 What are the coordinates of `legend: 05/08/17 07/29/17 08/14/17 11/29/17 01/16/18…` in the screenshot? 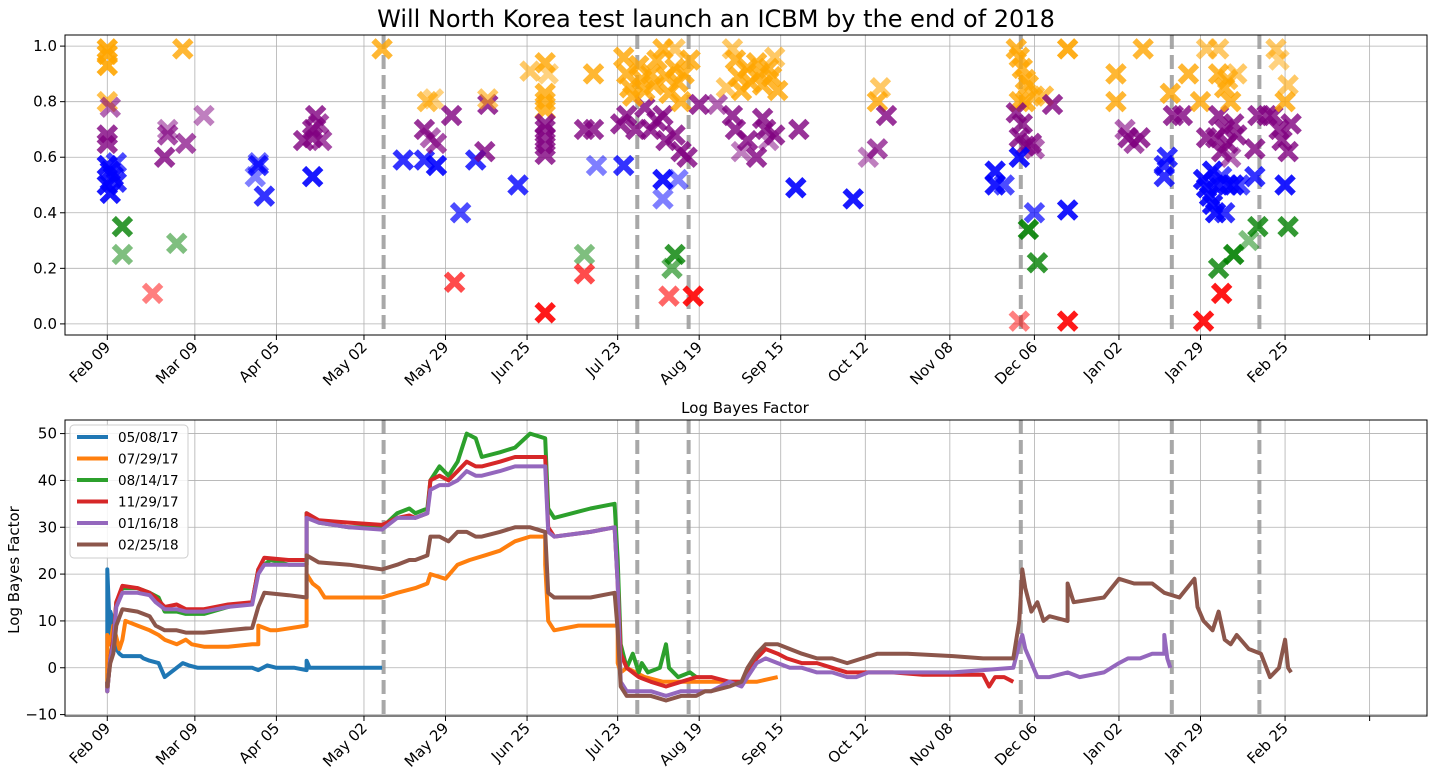 It's located at (129, 491).